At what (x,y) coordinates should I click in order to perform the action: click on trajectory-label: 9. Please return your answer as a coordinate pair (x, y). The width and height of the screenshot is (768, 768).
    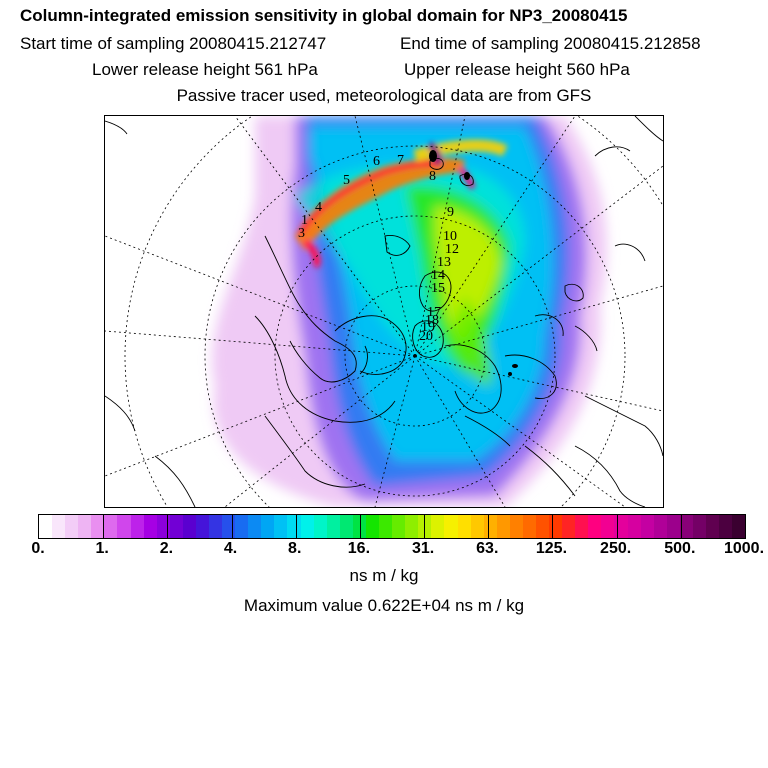
    Looking at the image, I should click on (450, 212).